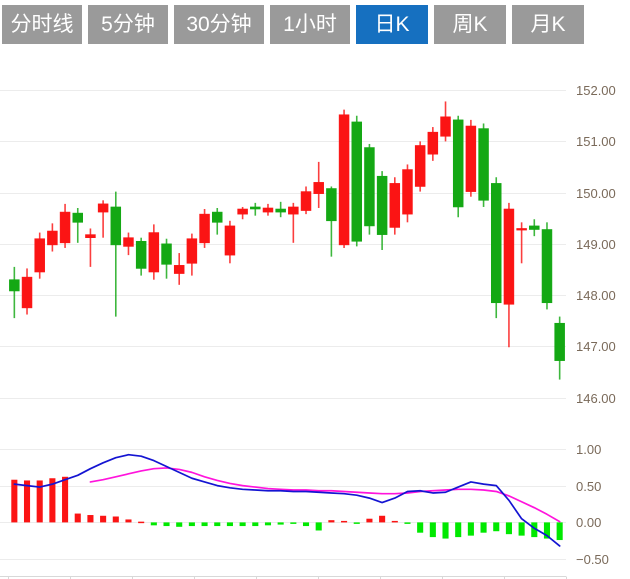 The height and width of the screenshot is (579, 630). I want to click on price-axis-label: 151.00, so click(596, 141).